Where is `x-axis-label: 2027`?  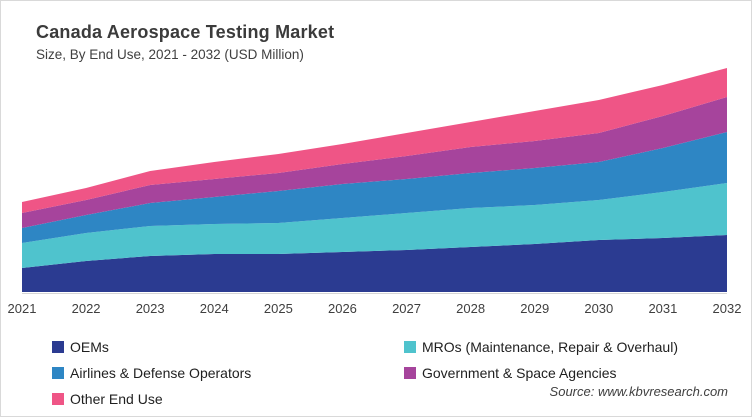 x-axis-label: 2027 is located at coordinates (406, 308).